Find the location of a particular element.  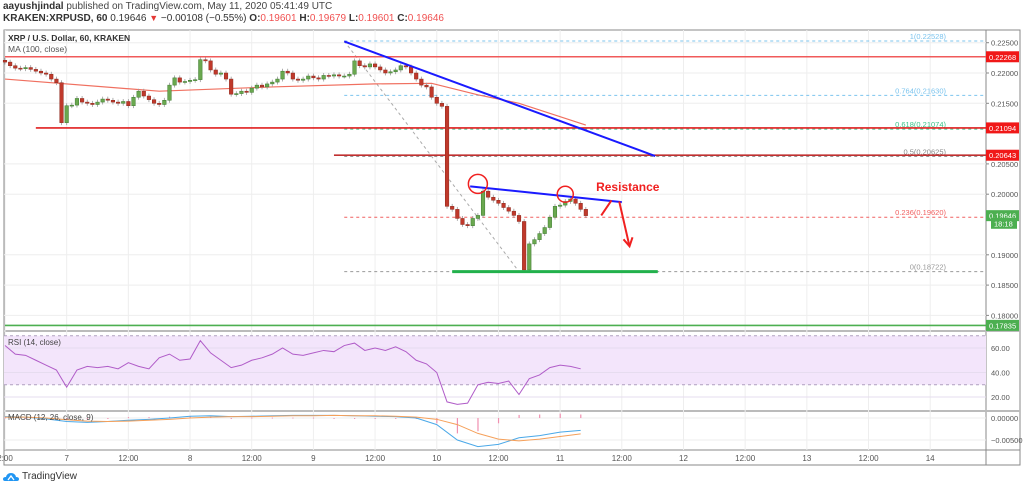

rsi-label: RSI (14, close) is located at coordinates (34, 342).